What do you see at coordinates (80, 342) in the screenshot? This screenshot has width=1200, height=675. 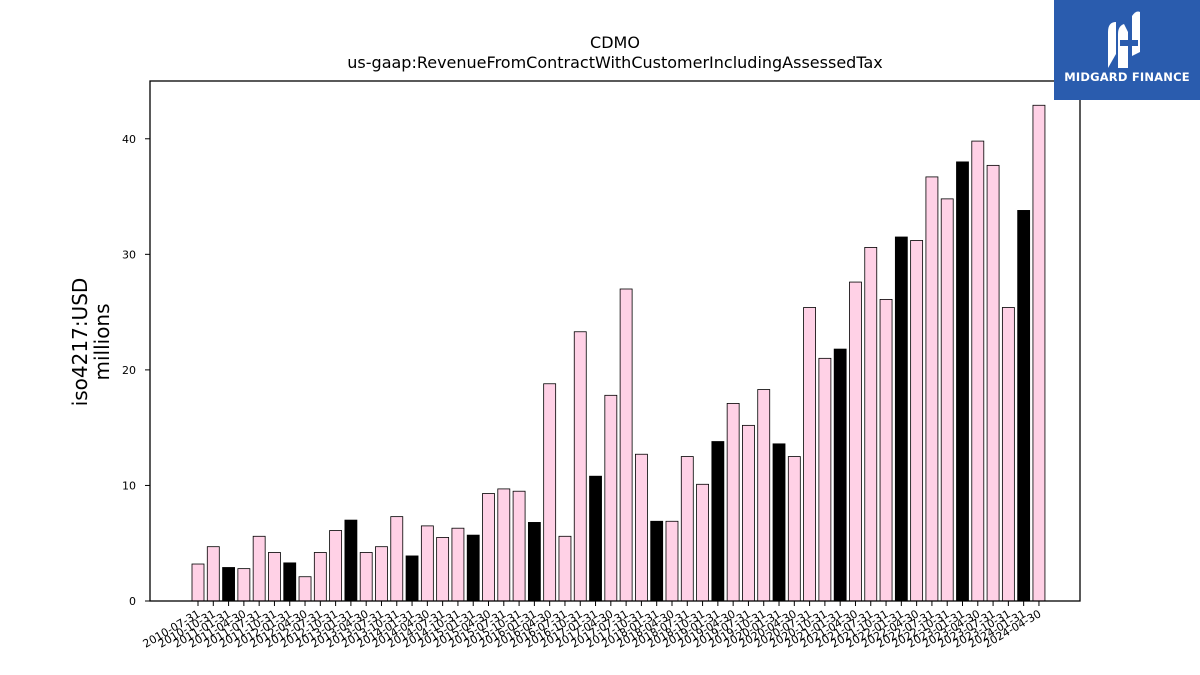 I see `y-axis-label-main: iso4217:USD` at bounding box center [80, 342].